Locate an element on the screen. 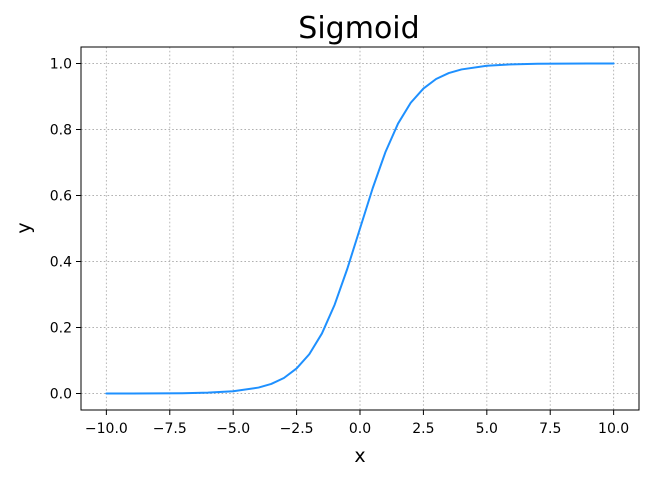  y-tick-label: 0.0 is located at coordinates (61, 395).